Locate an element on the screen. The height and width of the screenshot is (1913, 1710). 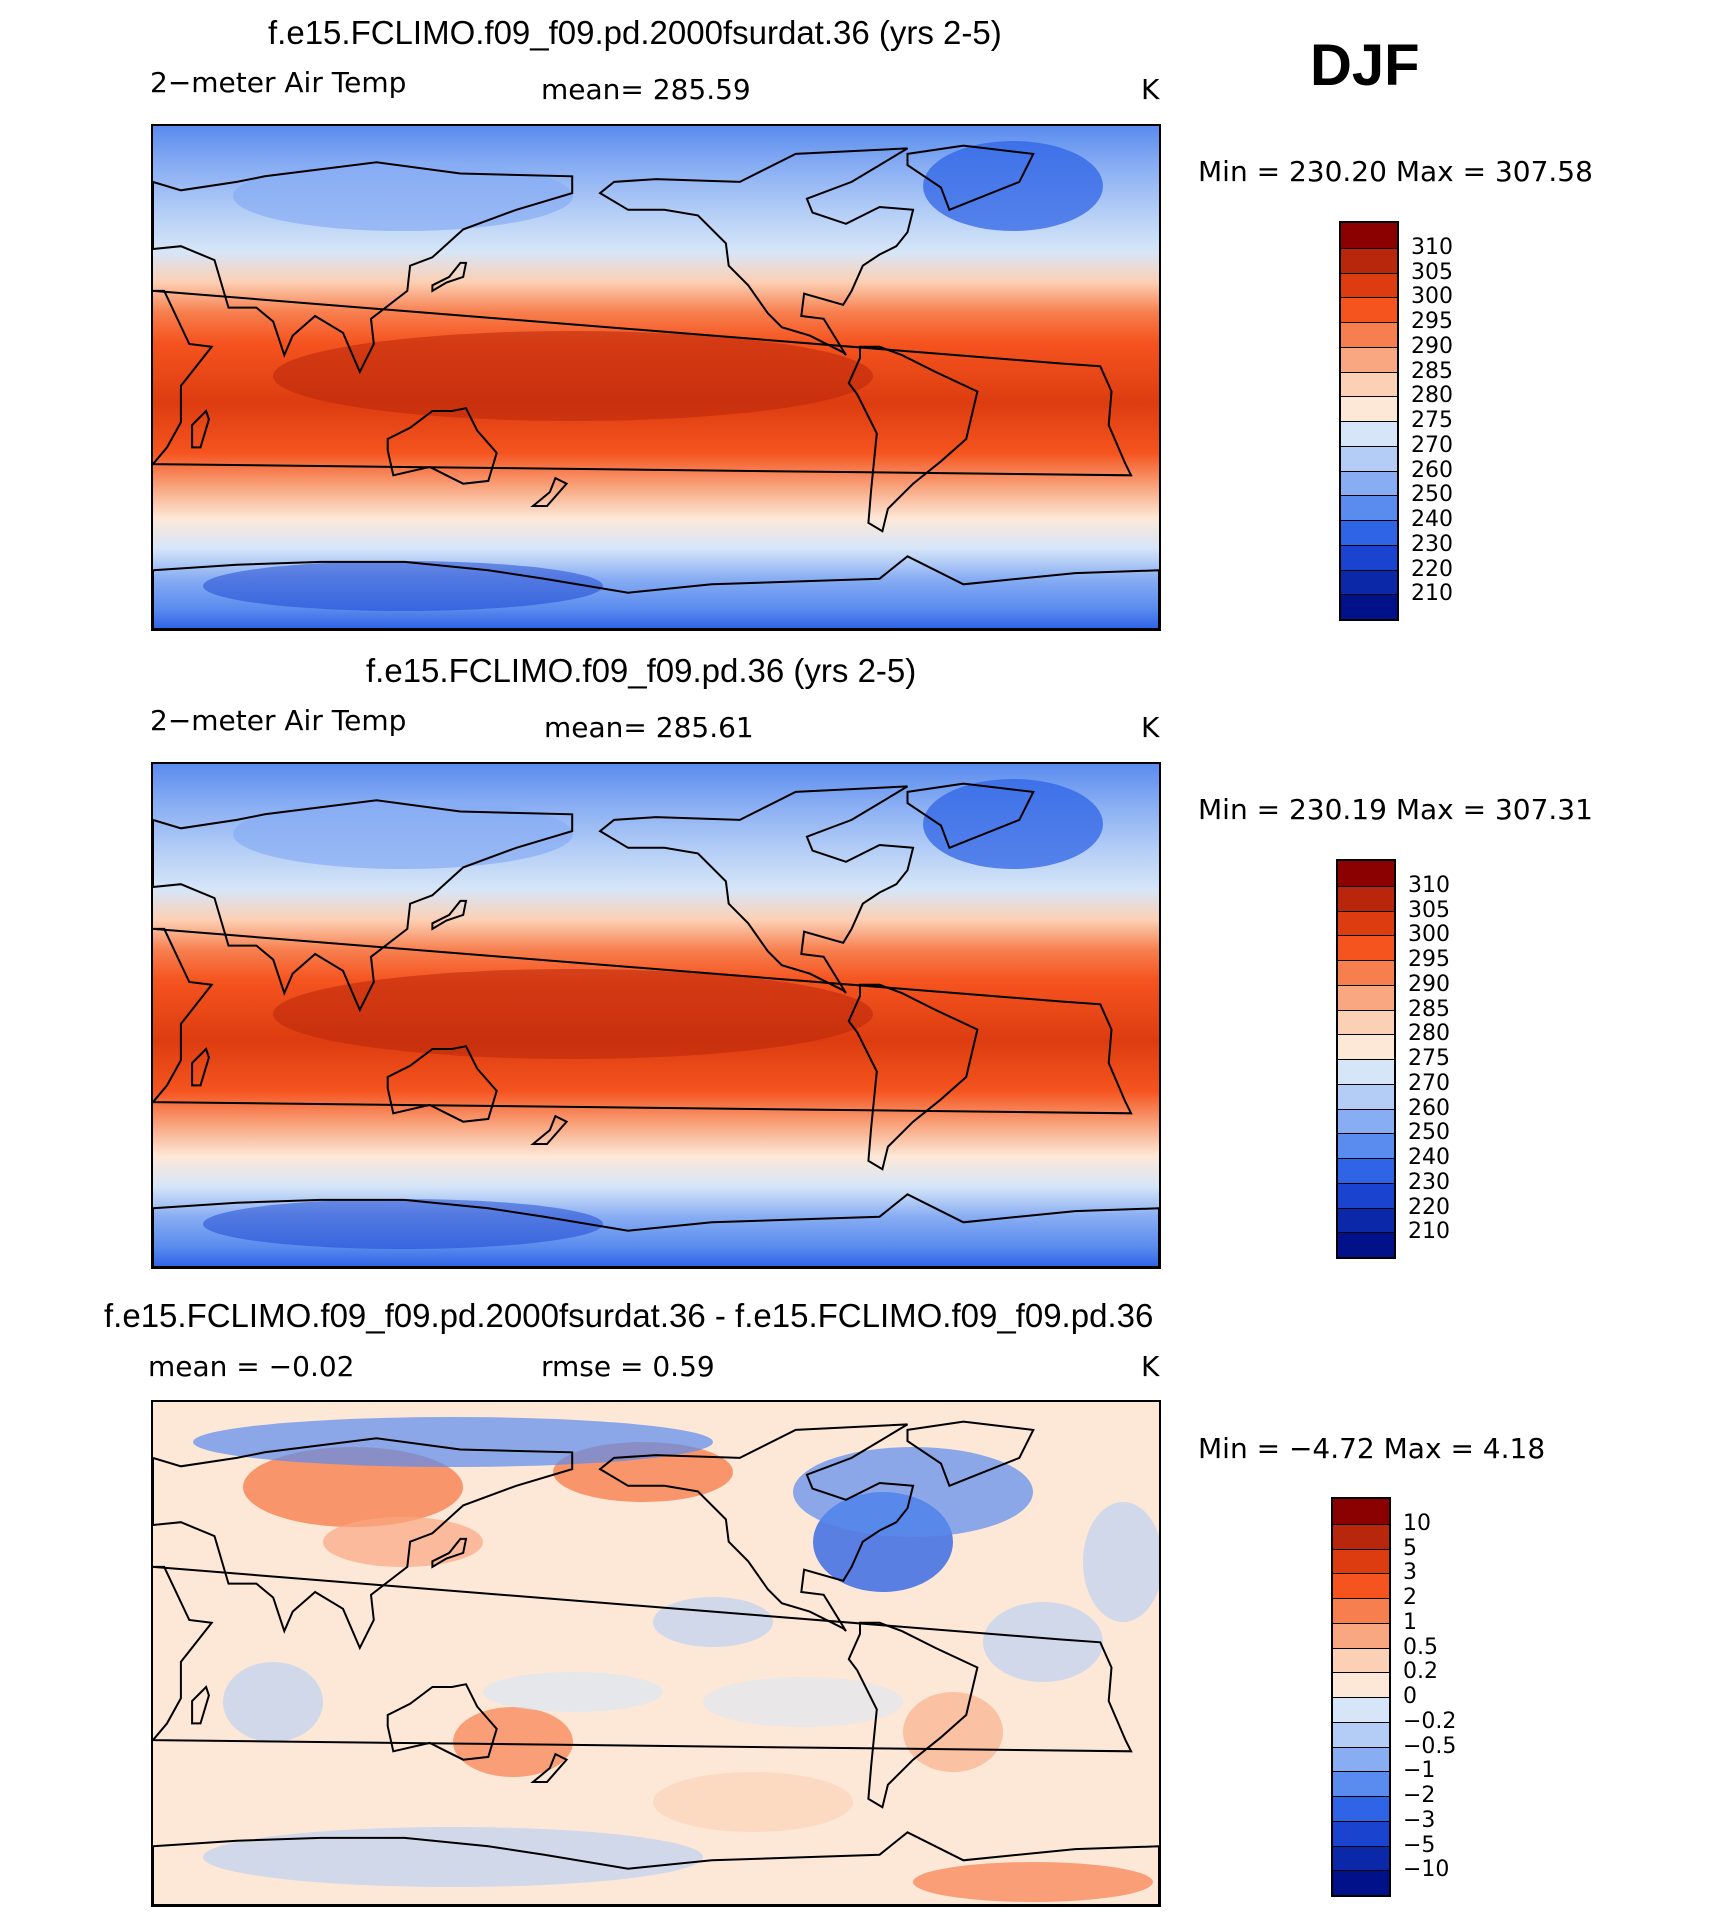
panel2-minmax-label: Min = 230.19 Max = 307.31 is located at coordinates (1395, 809).